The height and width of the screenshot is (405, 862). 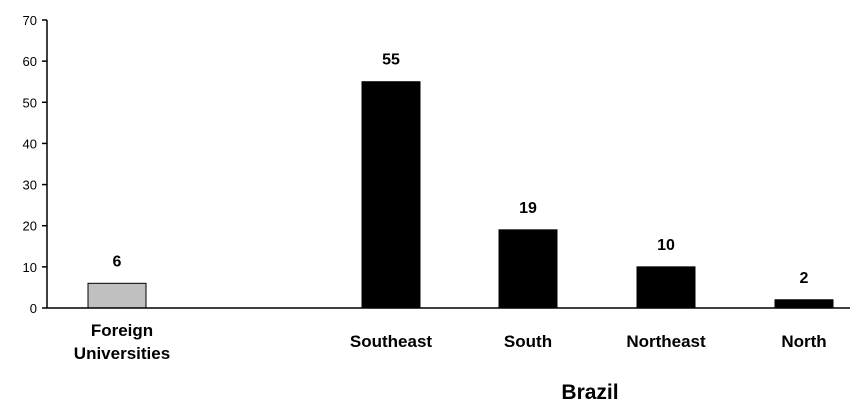 I want to click on category-label-line: Foreign, so click(x=122, y=330).